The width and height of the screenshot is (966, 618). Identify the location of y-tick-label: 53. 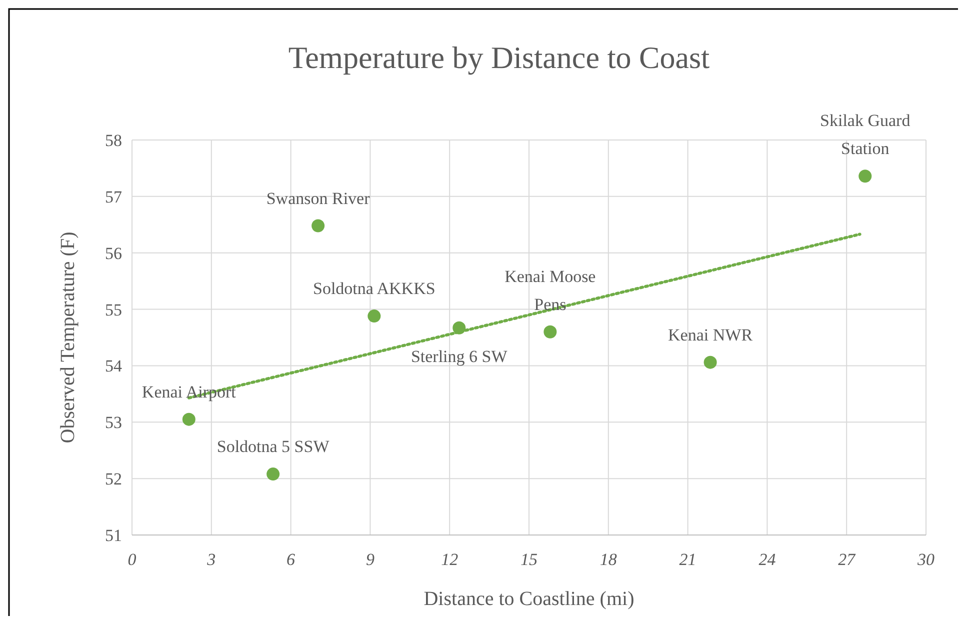
(113, 422).